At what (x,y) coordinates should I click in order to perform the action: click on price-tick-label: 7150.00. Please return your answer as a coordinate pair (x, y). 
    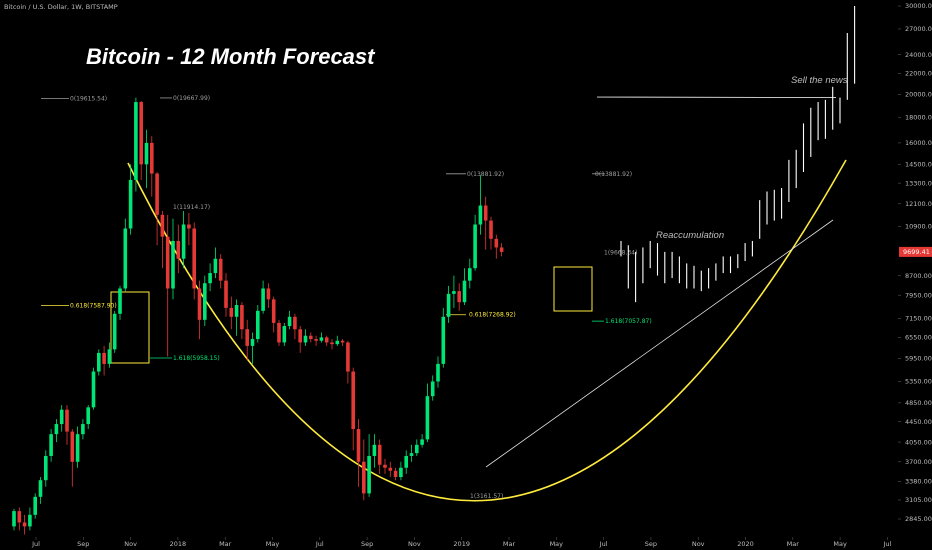
    Looking at the image, I should click on (918, 319).